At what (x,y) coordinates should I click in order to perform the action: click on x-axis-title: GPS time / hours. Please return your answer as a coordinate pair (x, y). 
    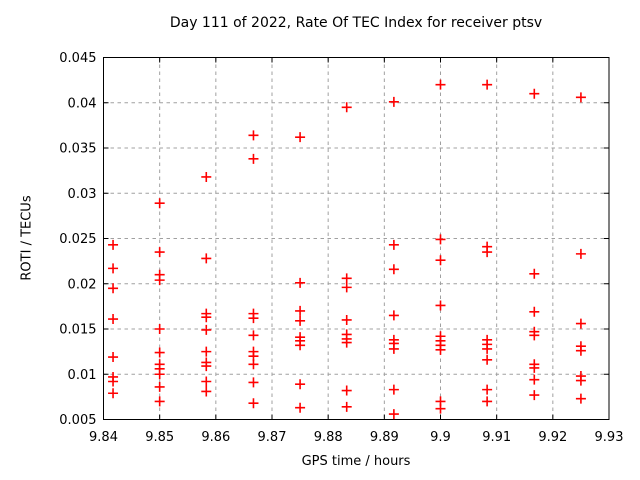
    Looking at the image, I should click on (356, 461).